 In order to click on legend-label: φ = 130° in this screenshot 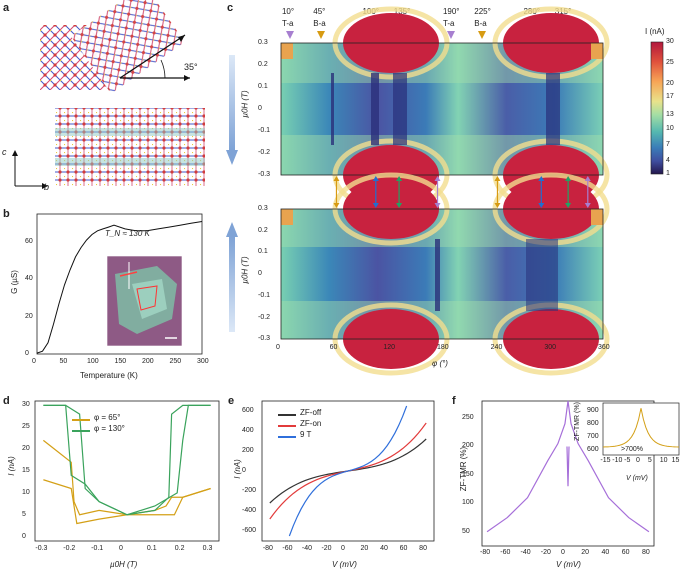, I will do `click(109, 428)`.